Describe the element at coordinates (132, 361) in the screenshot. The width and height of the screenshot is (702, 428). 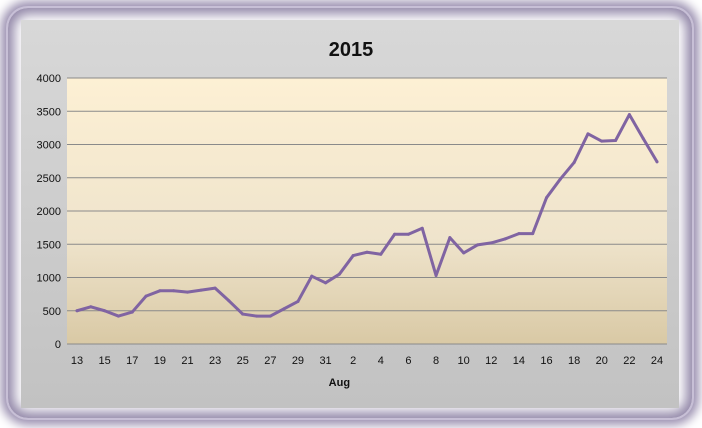
I see `x-tick-label: 17` at that location.